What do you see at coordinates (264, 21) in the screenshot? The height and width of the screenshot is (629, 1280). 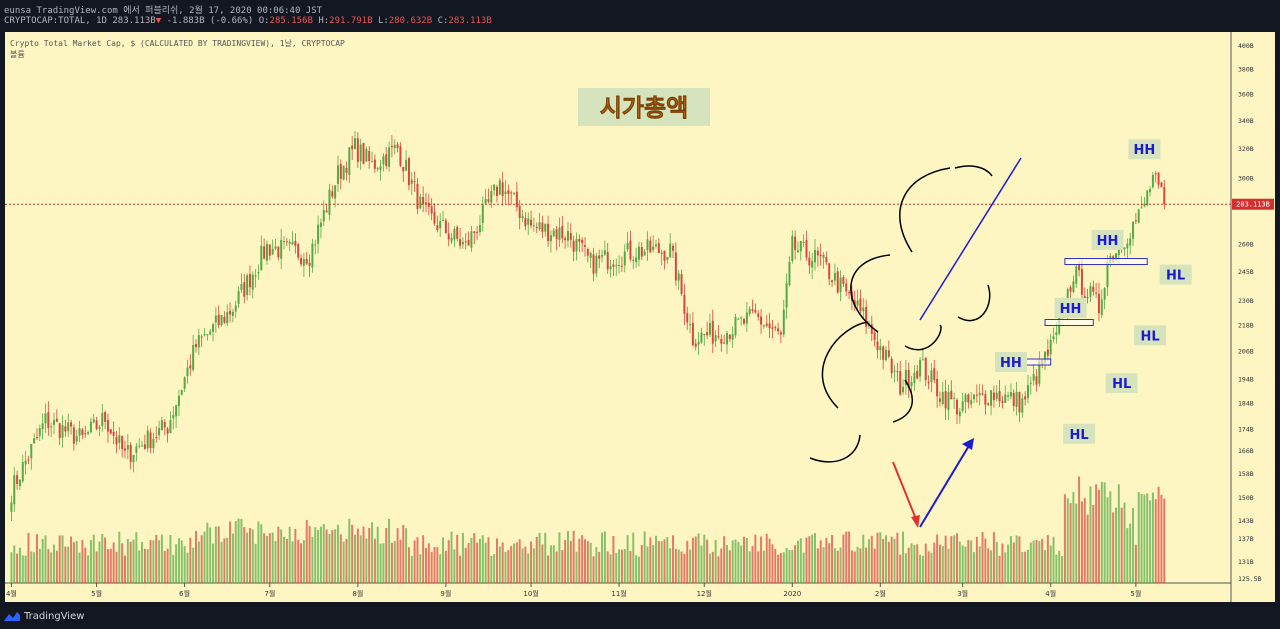 I see `open-label: O:` at bounding box center [264, 21].